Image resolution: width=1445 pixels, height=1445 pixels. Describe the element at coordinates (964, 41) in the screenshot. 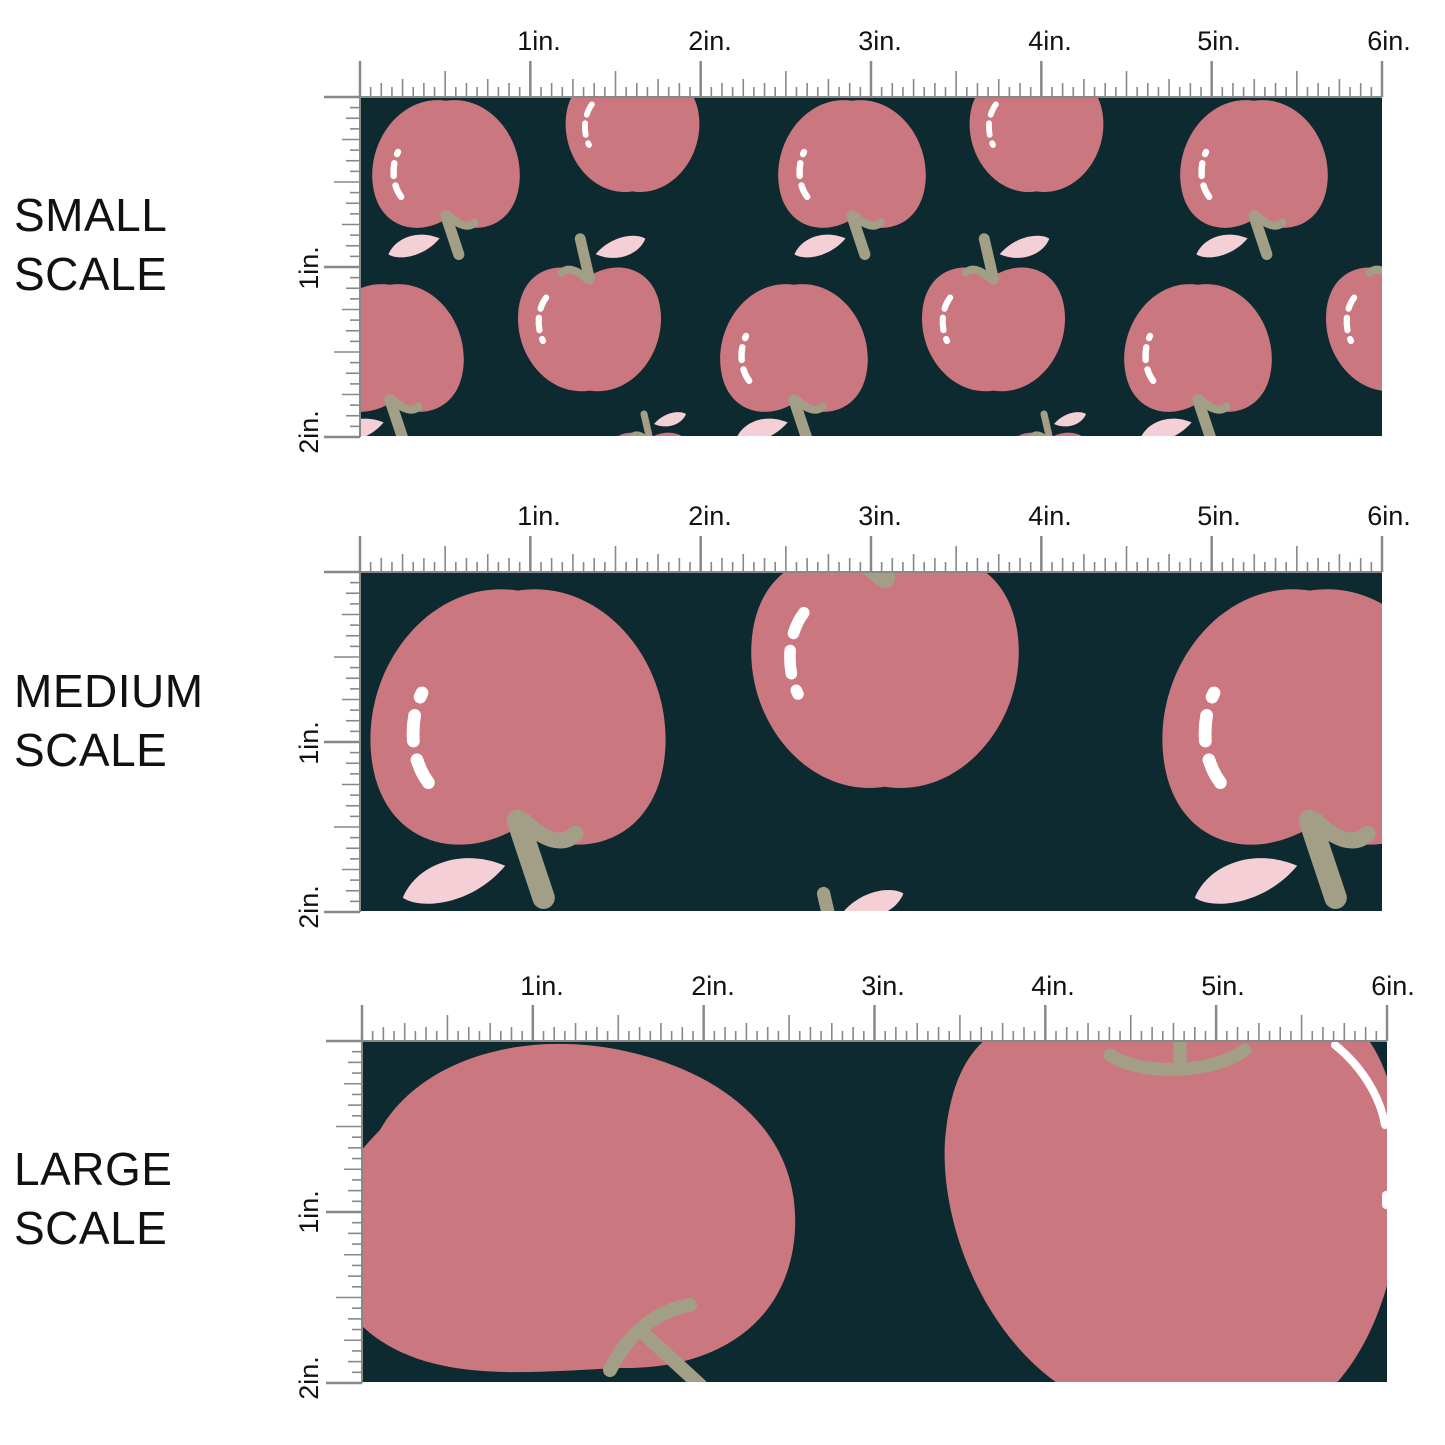

I see `small-ruler-top-labels: 1in. 2in. 3in. 4in. 5in. 6in.` at that location.